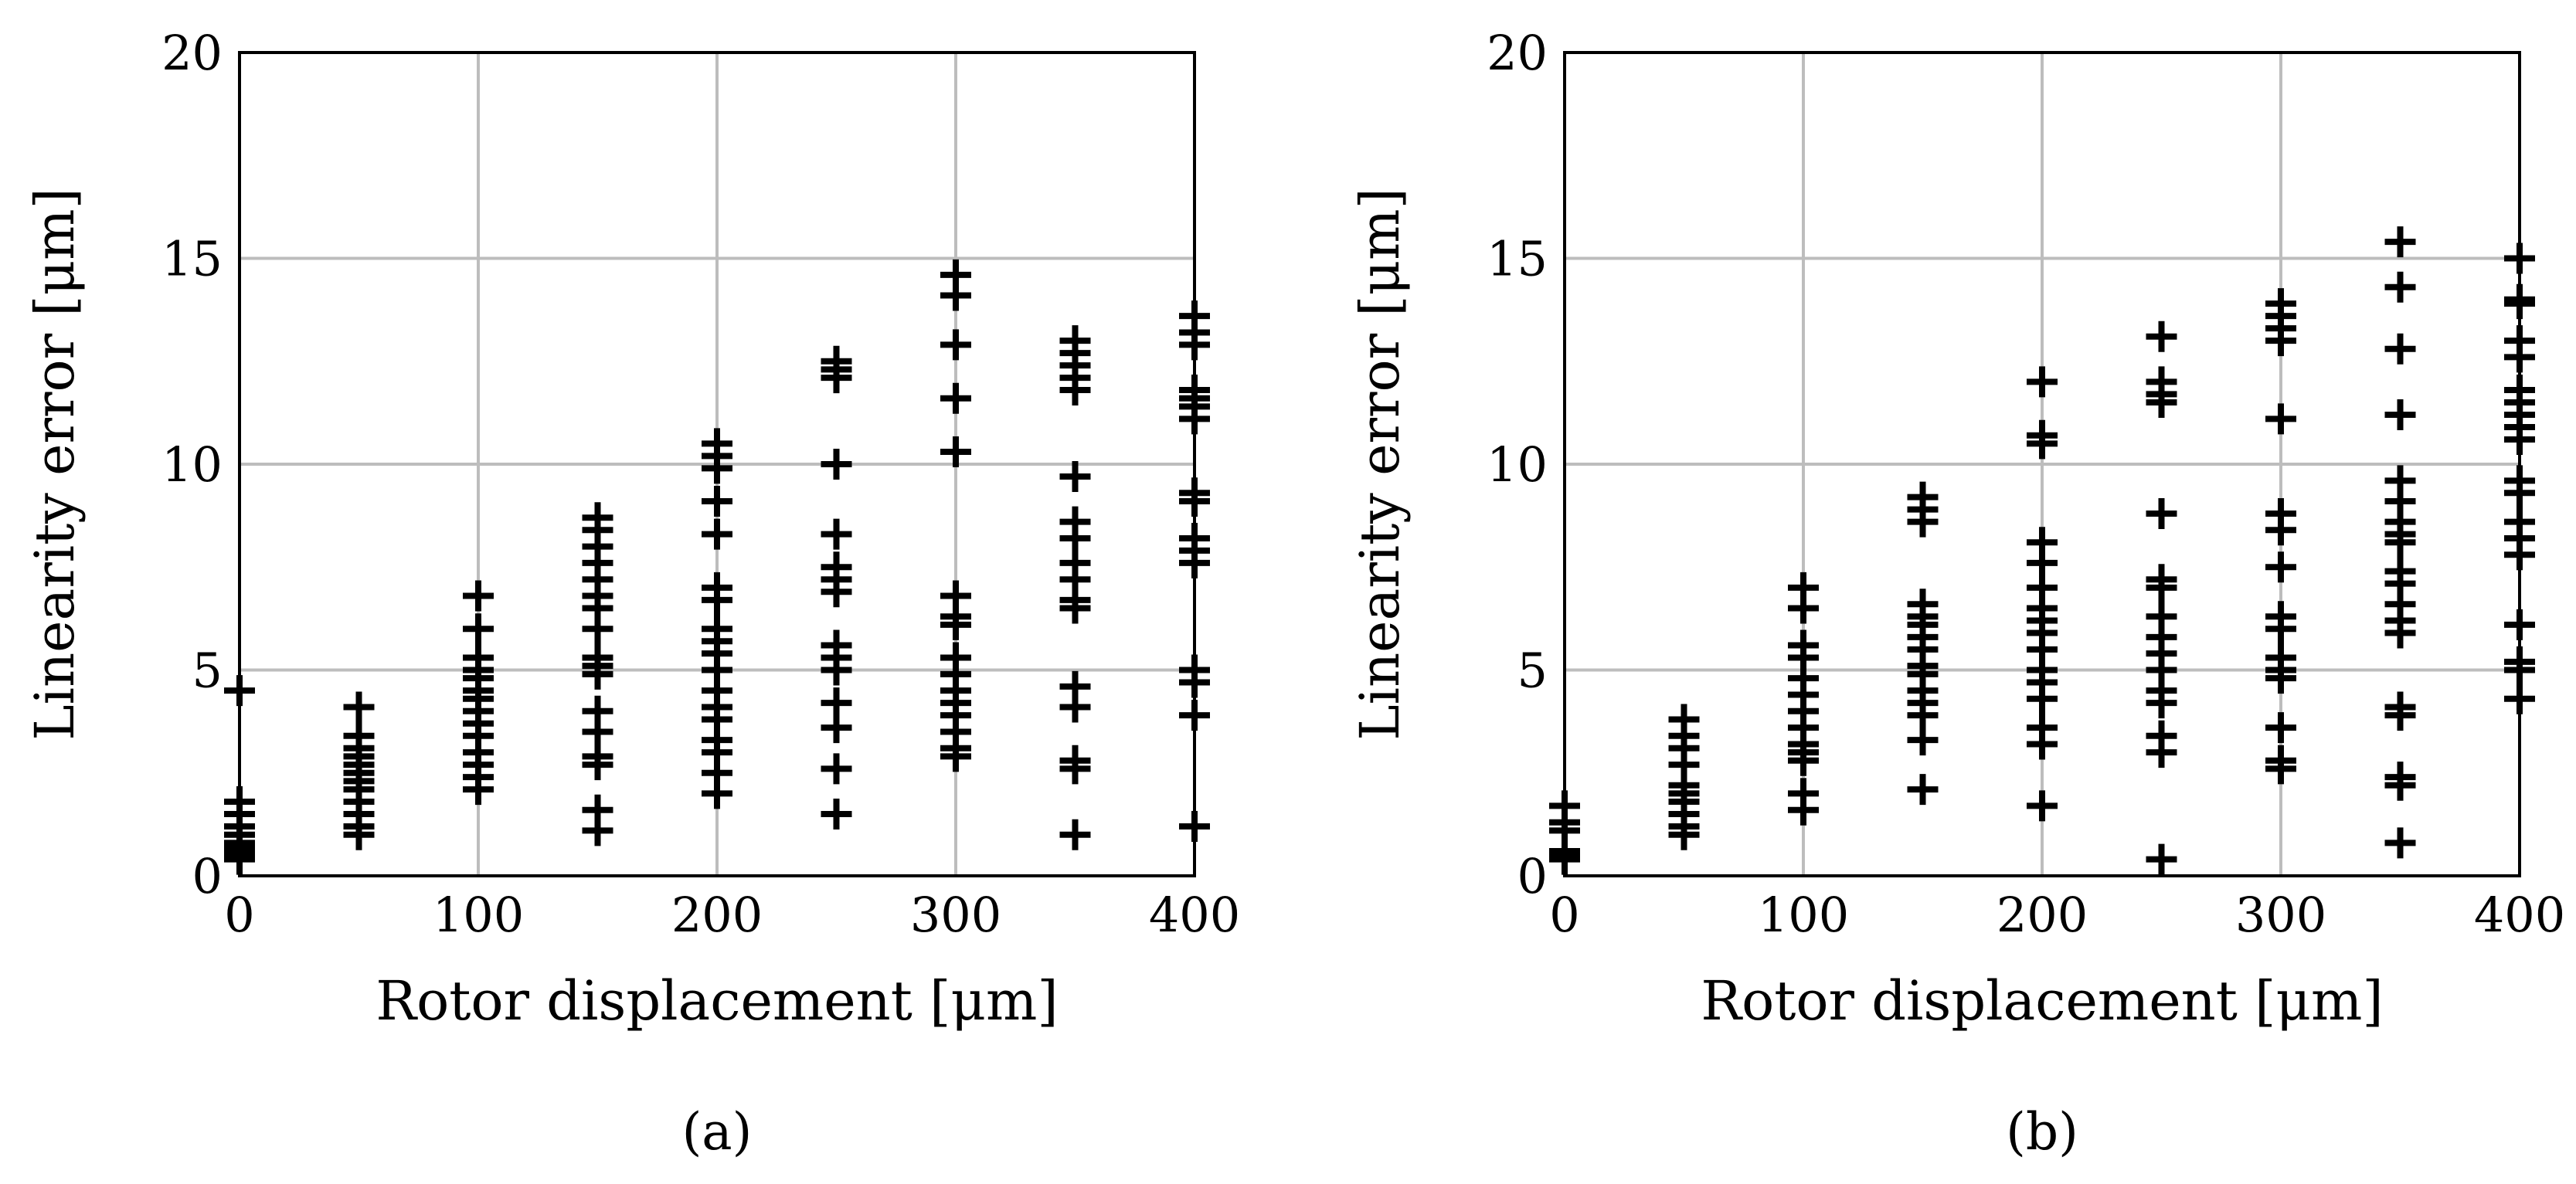  Describe the element at coordinates (1803, 915) in the screenshot. I see `x-tick-label-b: 100` at that location.